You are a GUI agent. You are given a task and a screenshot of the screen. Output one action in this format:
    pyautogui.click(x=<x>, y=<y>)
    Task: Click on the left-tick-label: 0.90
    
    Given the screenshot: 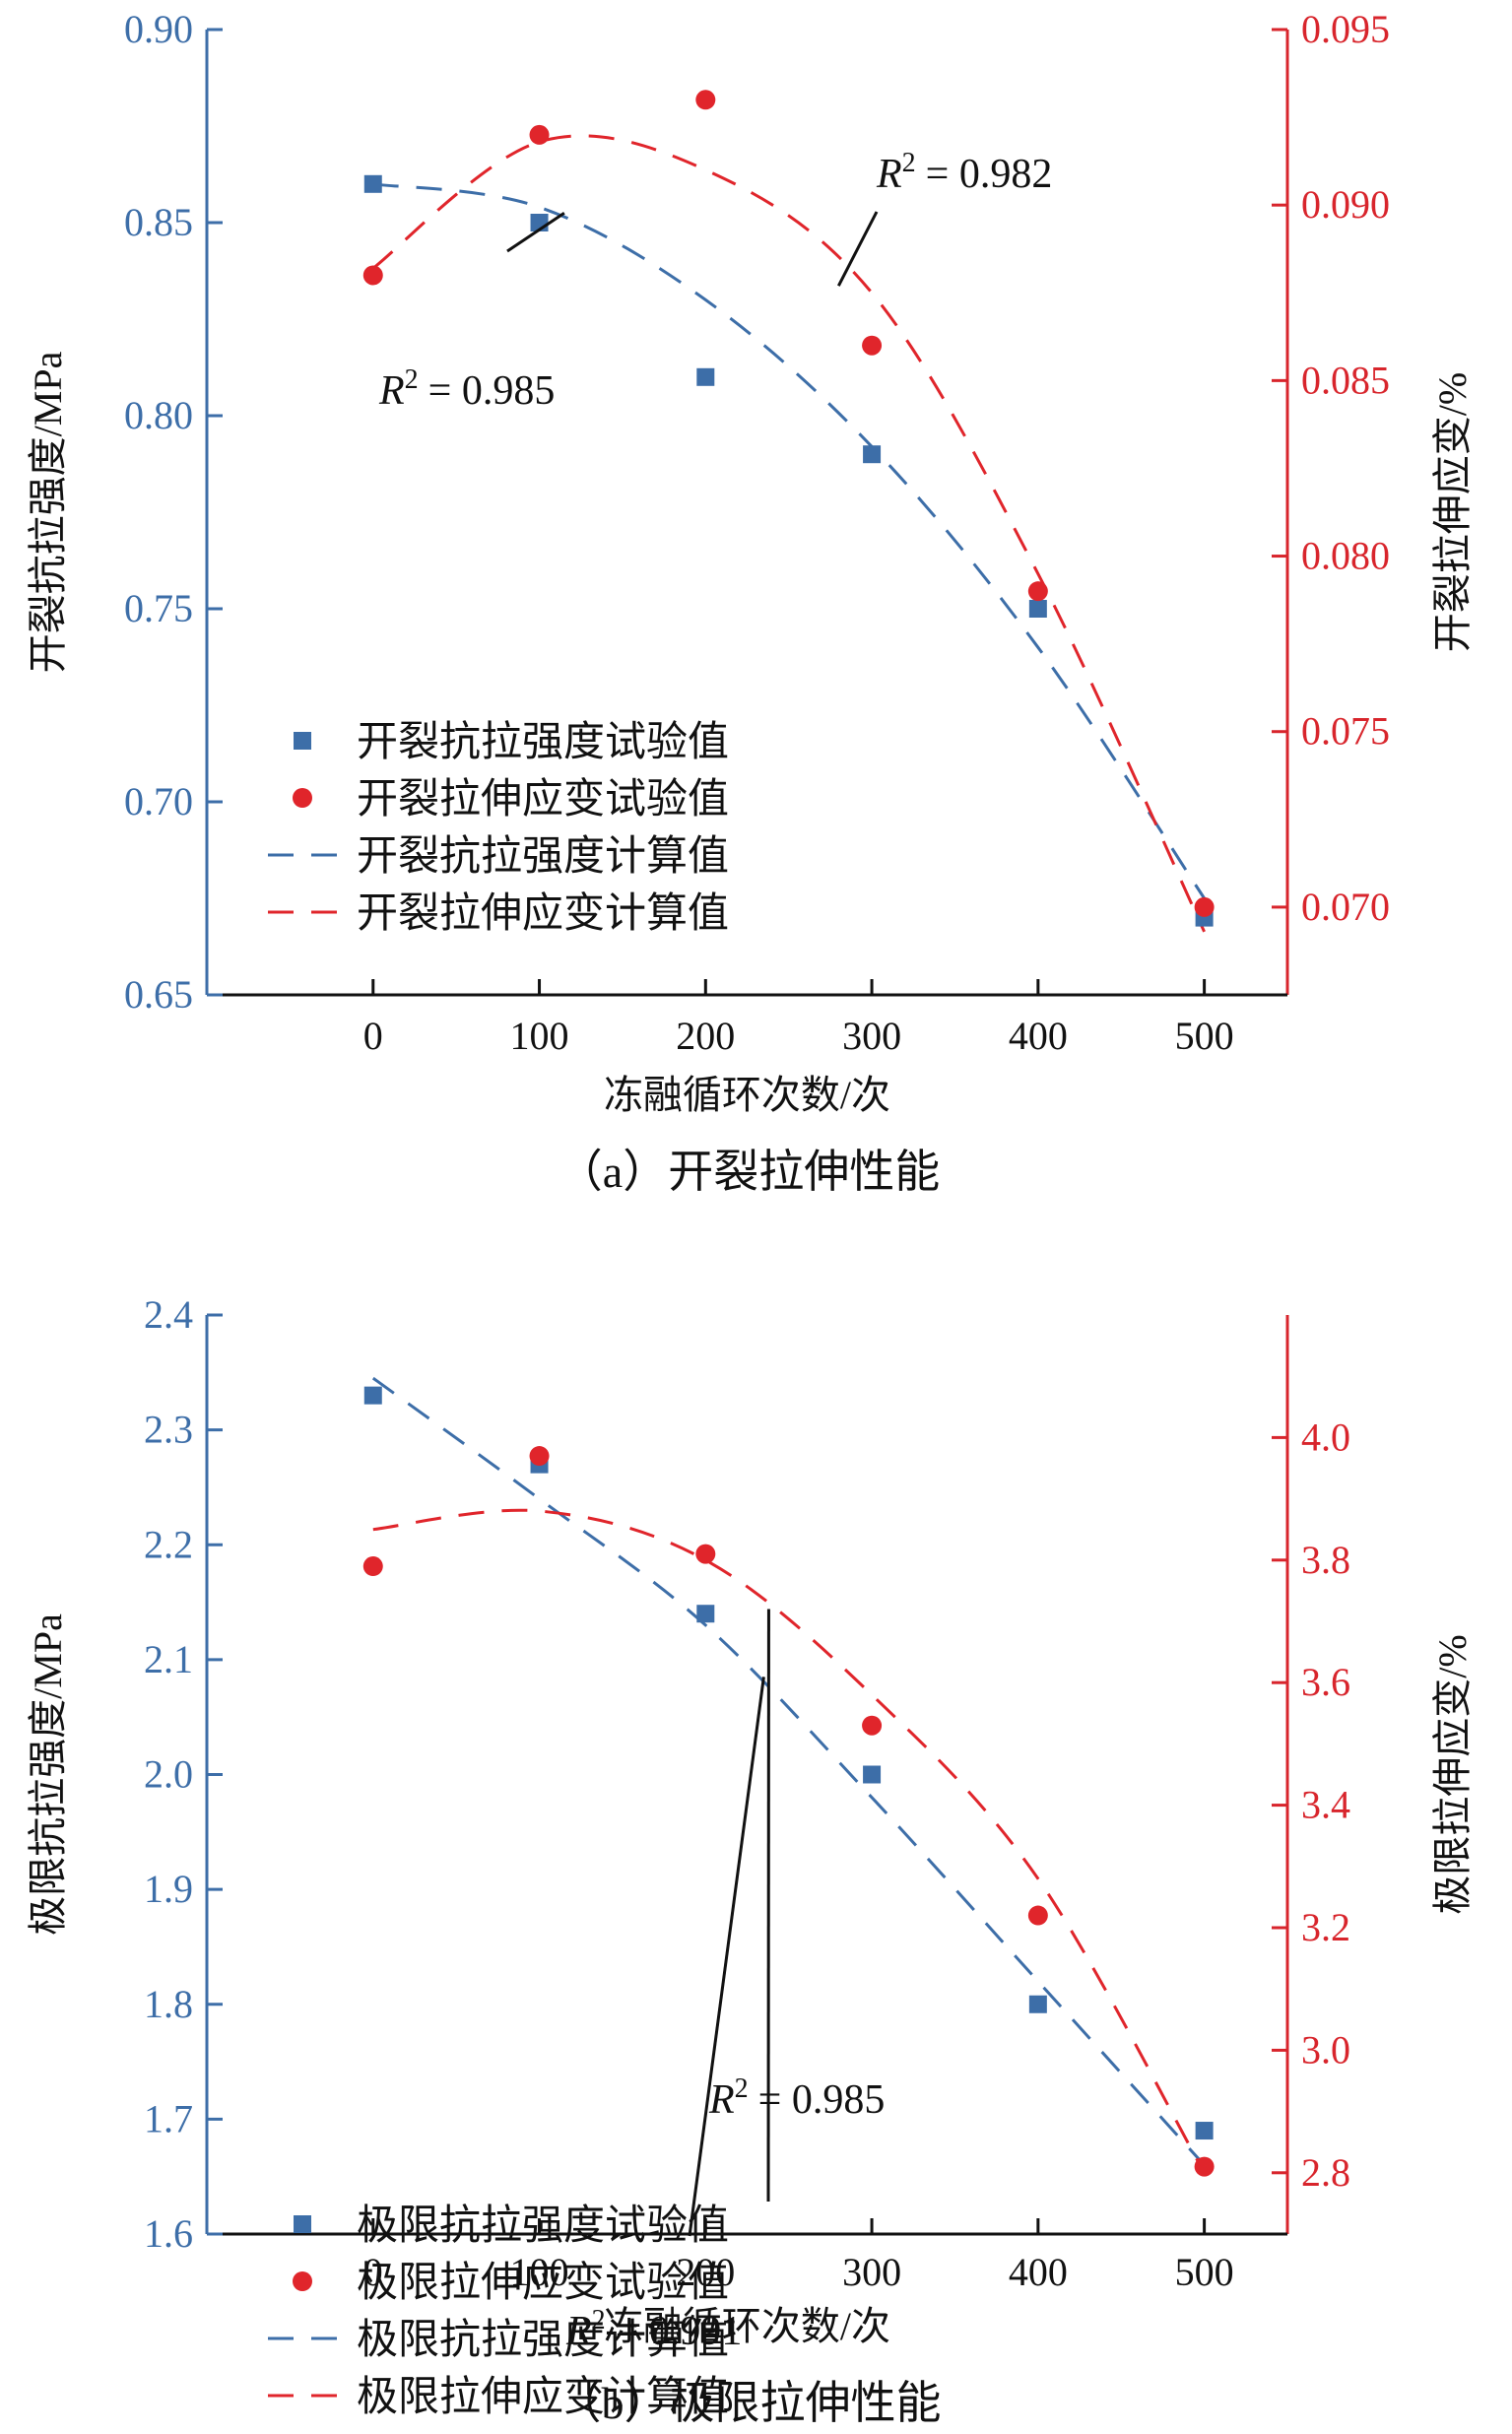 What is the action you would take?
    pyautogui.click(x=158, y=29)
    